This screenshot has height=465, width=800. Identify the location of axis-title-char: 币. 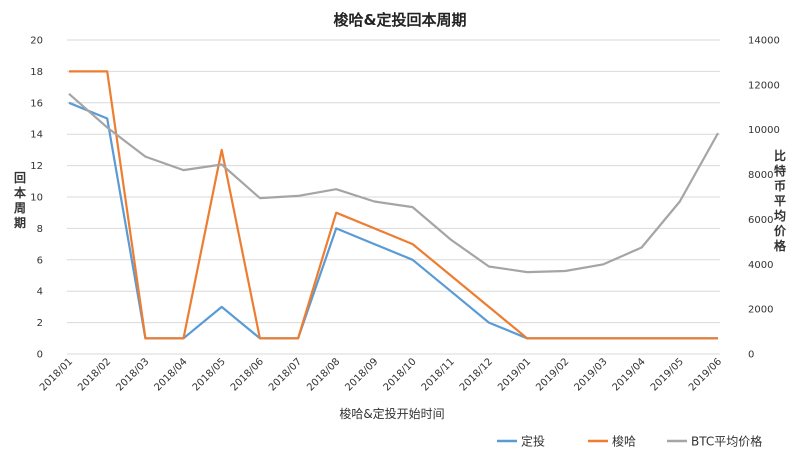
(780, 186).